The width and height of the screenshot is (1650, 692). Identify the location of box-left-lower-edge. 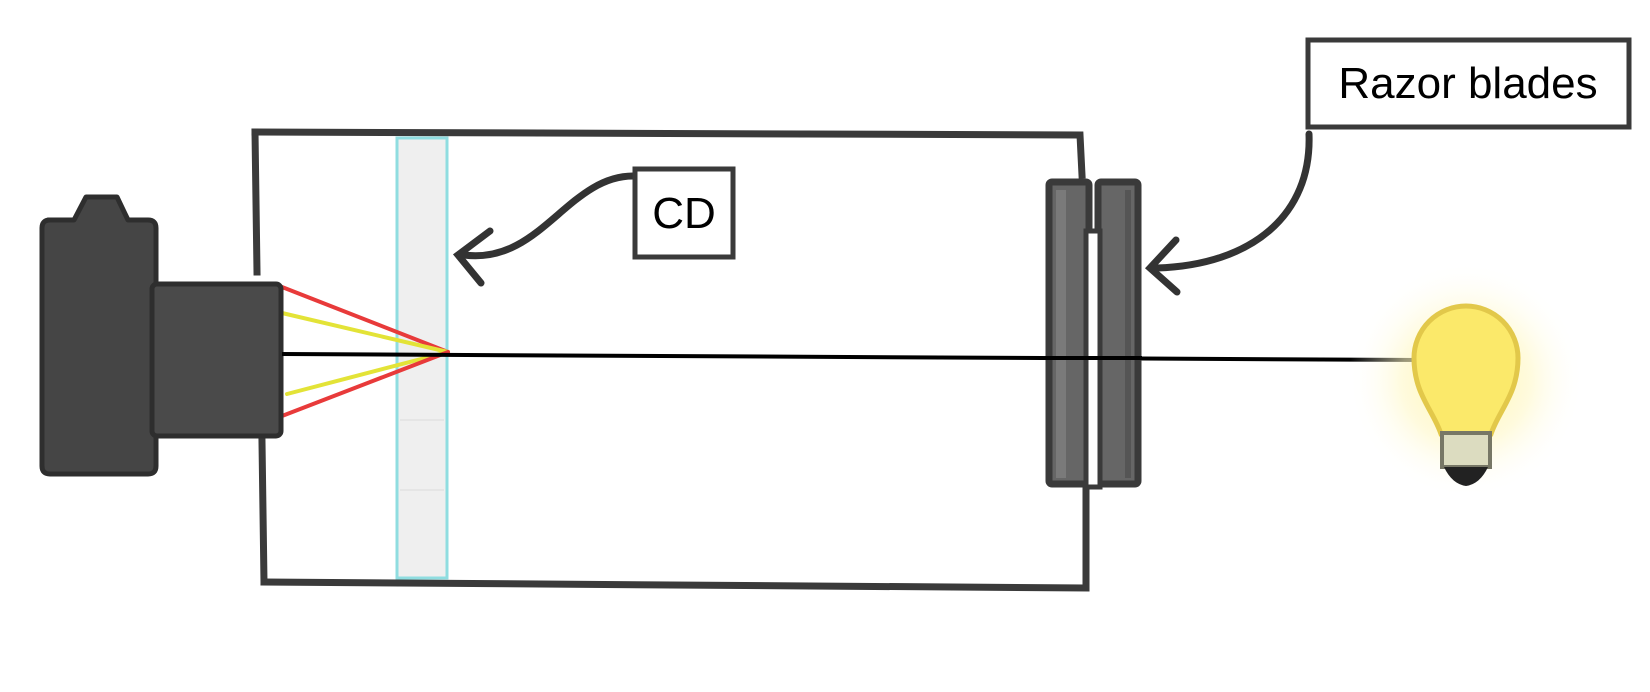
(263, 512).